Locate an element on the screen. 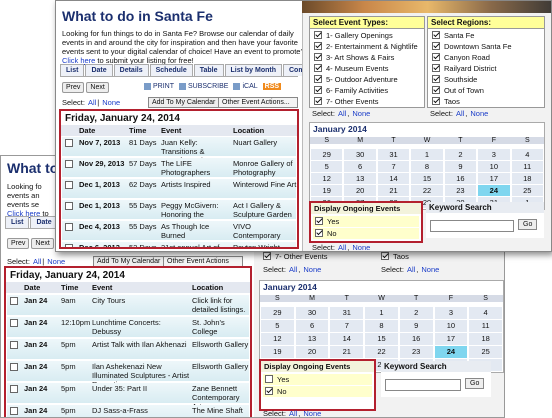 This screenshot has width=552, height=418. tool-label: RSS is located at coordinates (272, 86).